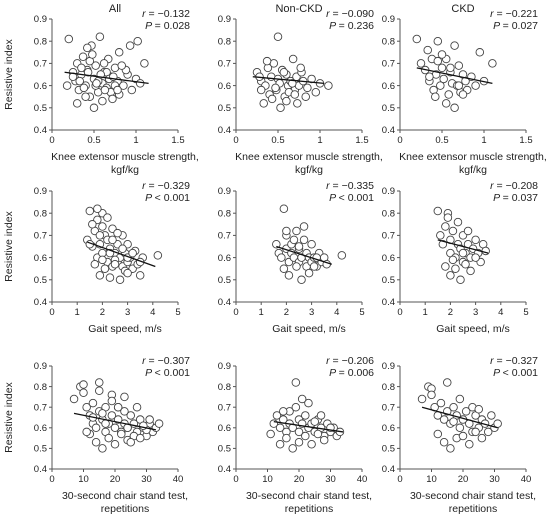  I want to click on stat-r-value: r = −0.090, so click(350, 14).